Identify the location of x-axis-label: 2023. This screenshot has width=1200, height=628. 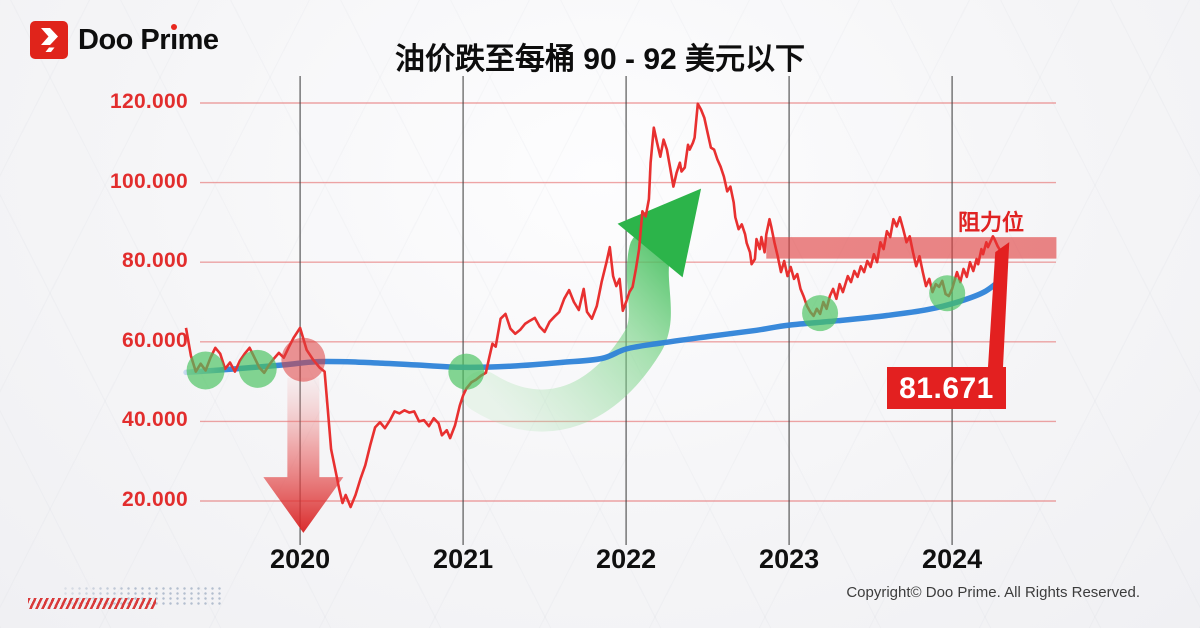
(789, 559).